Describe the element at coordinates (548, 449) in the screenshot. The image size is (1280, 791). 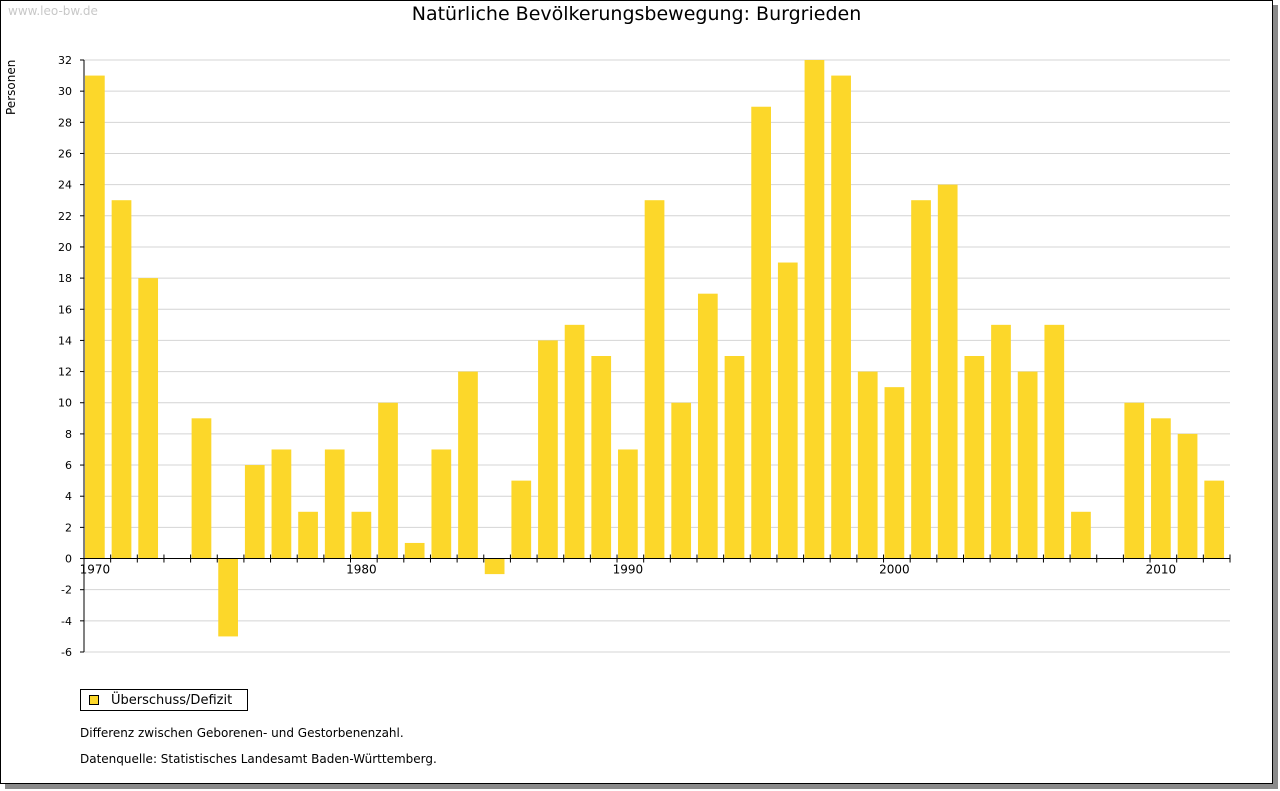
I see `bar-1987` at that location.